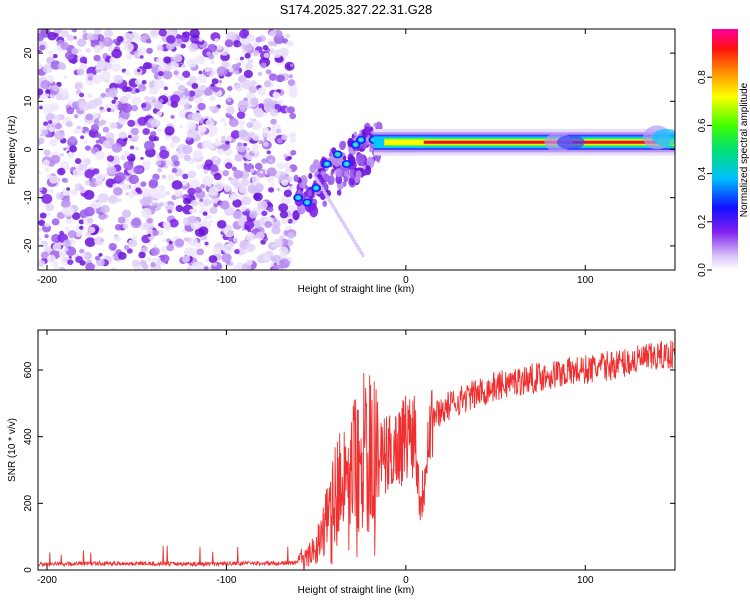 Image resolution: width=750 pixels, height=600 pixels. What do you see at coordinates (725, 149) in the screenshot?
I see `colorbar` at bounding box center [725, 149].